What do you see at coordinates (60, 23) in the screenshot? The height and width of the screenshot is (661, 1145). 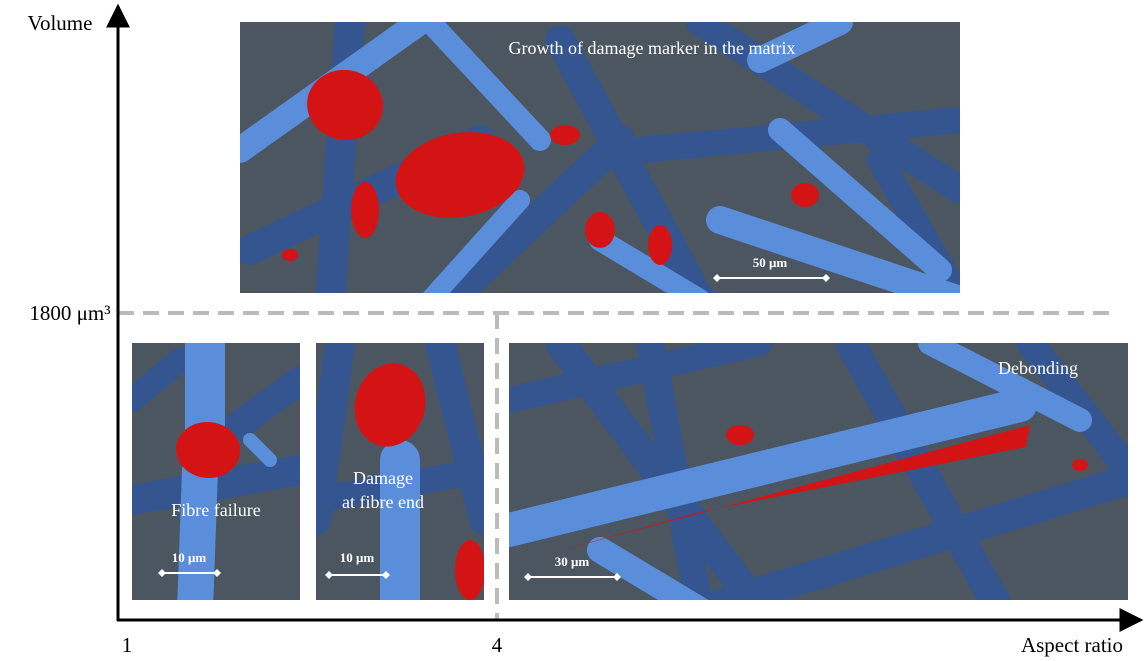 I see `y-axis-label: Volume` at bounding box center [60, 23].